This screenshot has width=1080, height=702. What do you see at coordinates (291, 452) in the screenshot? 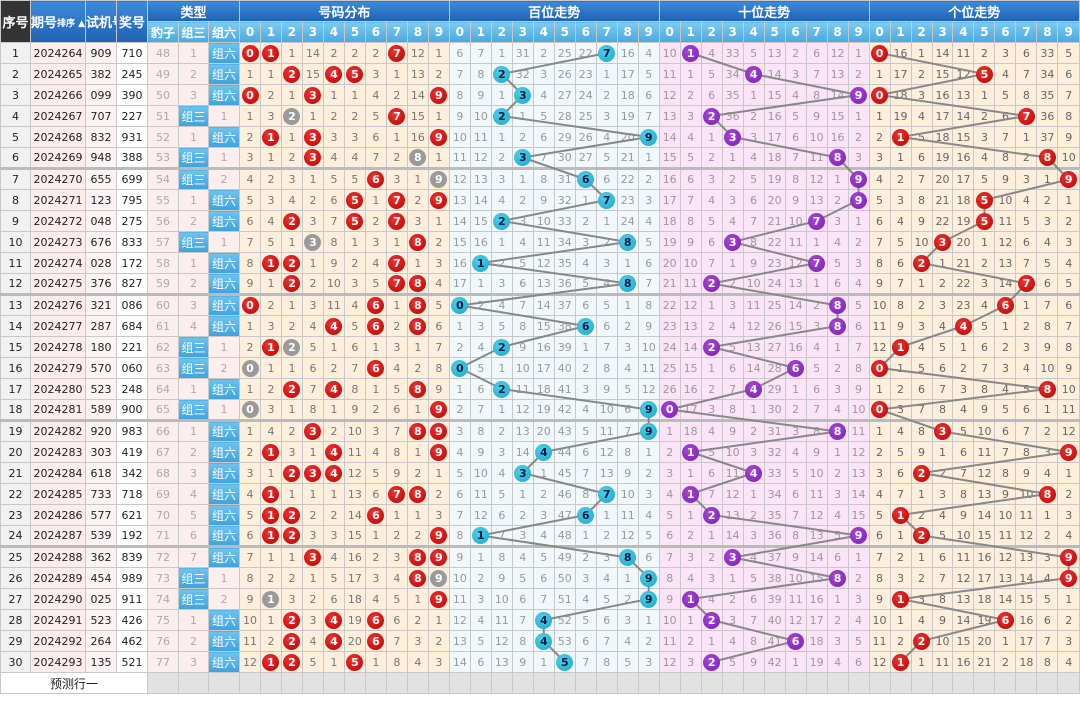
I see `distribution-cell: 3` at bounding box center [291, 452].